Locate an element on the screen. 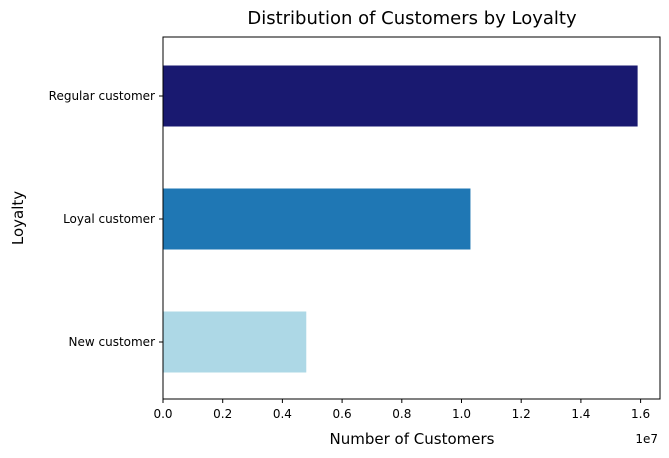  x-tick-label: 0.4 is located at coordinates (282, 414).